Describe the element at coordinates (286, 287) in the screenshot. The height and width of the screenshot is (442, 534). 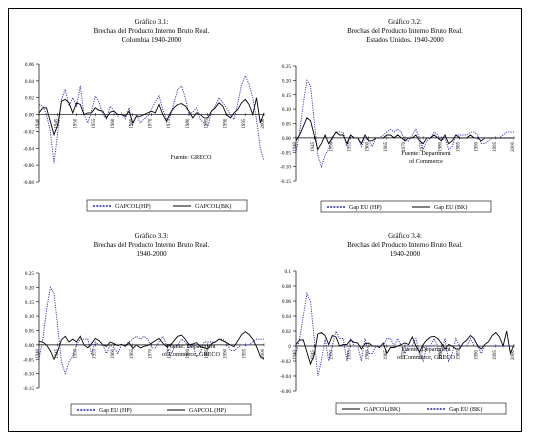
I see `y-tick-label: 0.08` at that location.